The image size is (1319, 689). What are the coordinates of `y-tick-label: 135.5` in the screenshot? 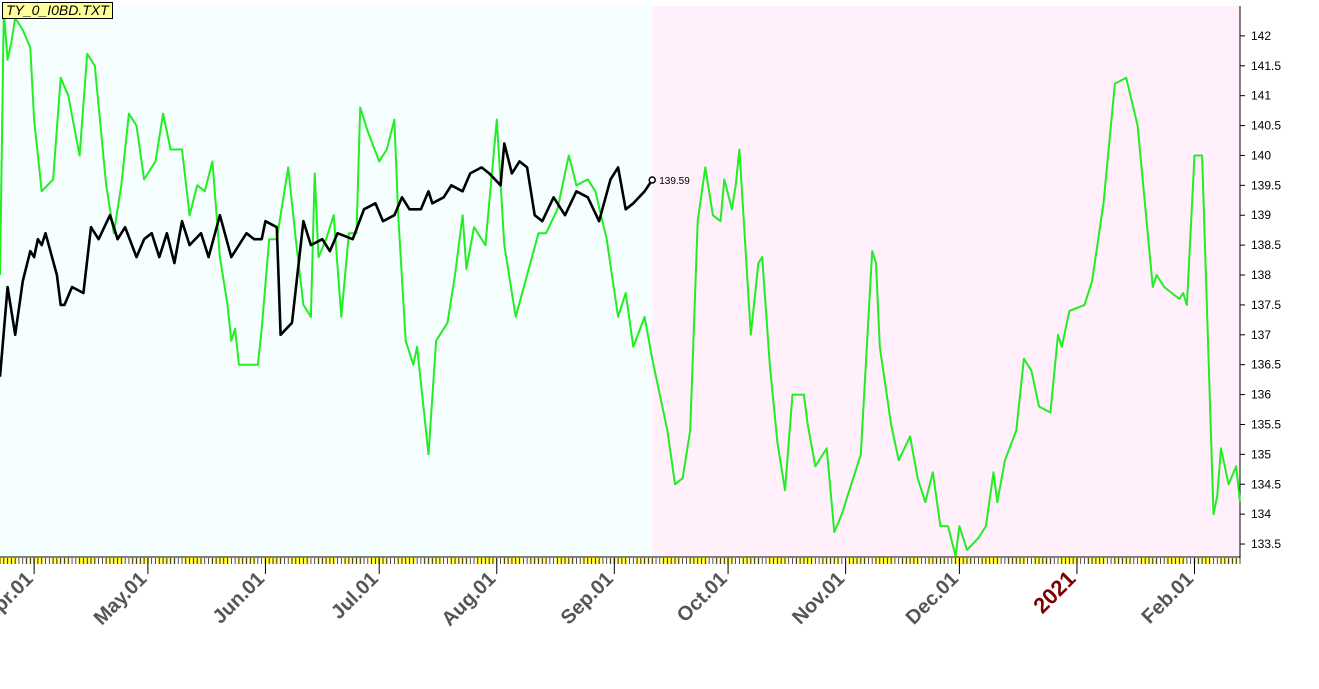 It's located at (1266, 424).